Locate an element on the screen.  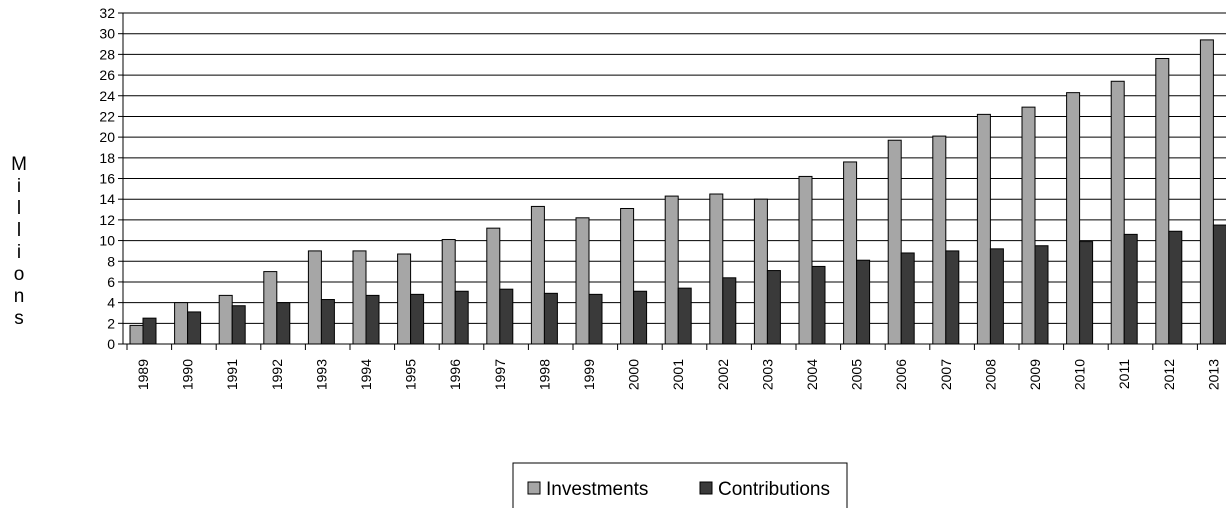
bar-investments-1991 is located at coordinates (225, 319).